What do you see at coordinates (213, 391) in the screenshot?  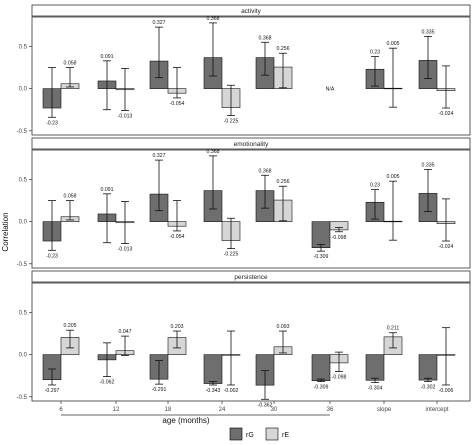 I see `data-label-rG: -0.343` at bounding box center [213, 391].